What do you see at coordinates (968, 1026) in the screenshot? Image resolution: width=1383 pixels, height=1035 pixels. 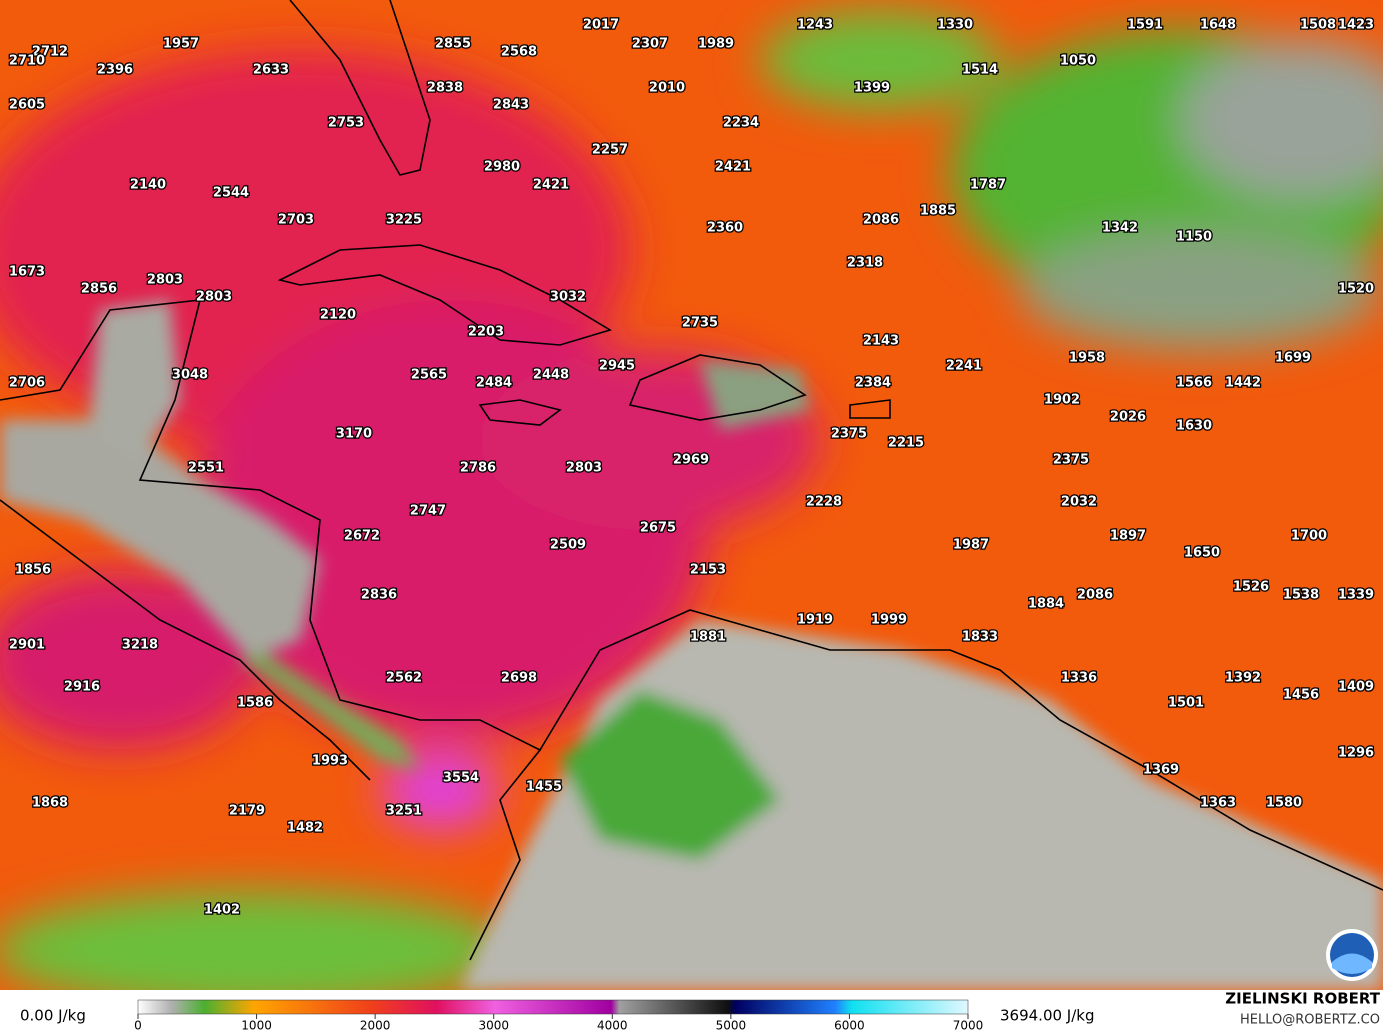 I see `colorbar-tick-label: 7000` at bounding box center [968, 1026].